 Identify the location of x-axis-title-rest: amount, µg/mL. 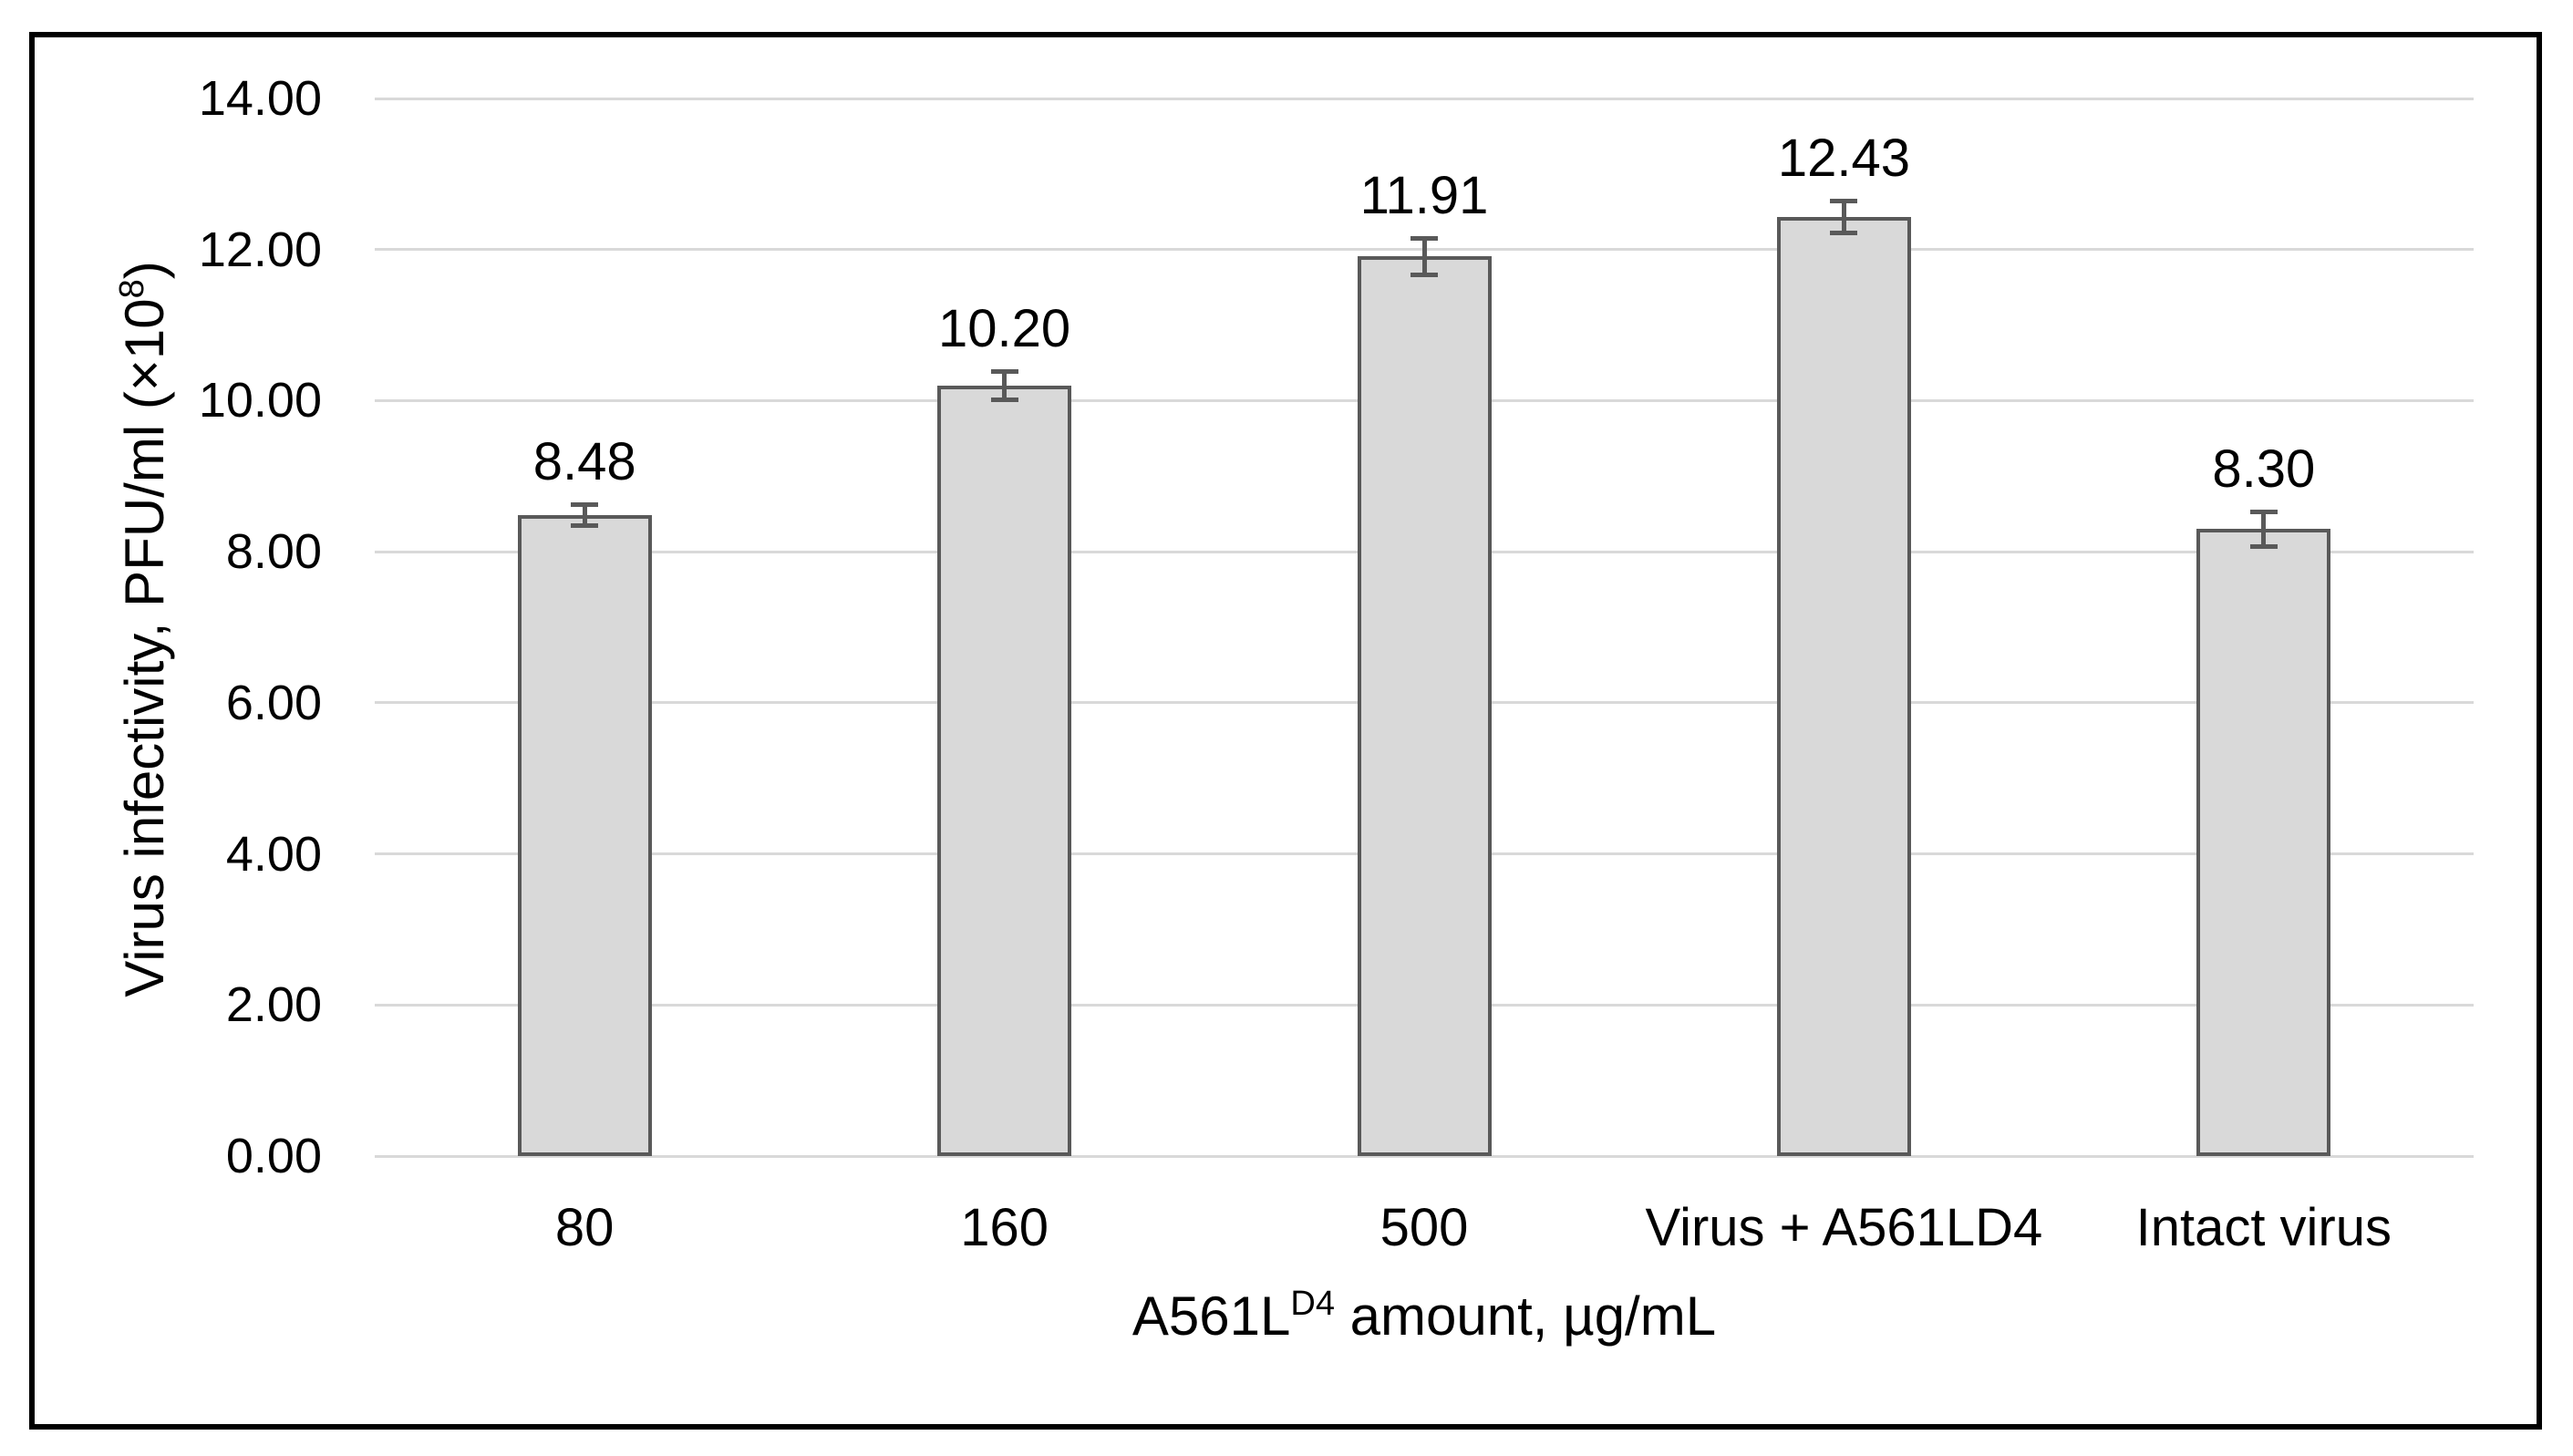
(1525, 1316).